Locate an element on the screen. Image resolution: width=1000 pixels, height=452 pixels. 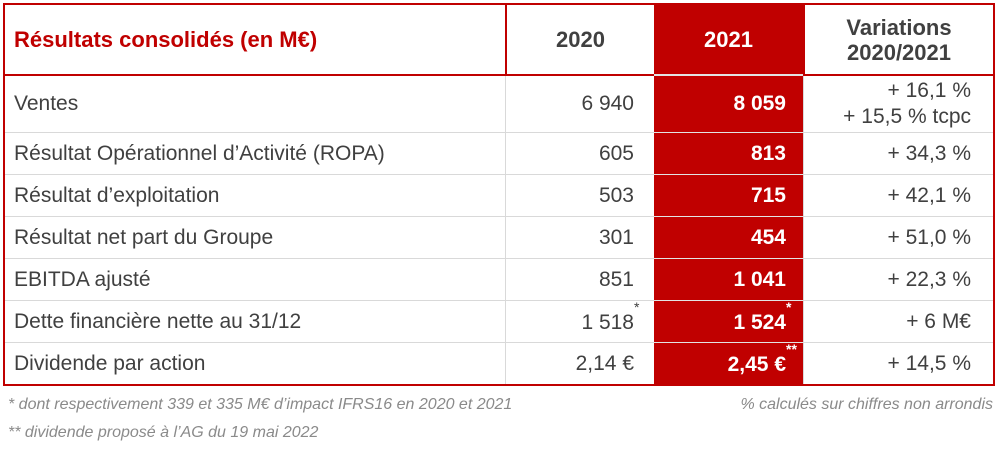
variations-header-line2: 2020/2021 is located at coordinates (899, 52).